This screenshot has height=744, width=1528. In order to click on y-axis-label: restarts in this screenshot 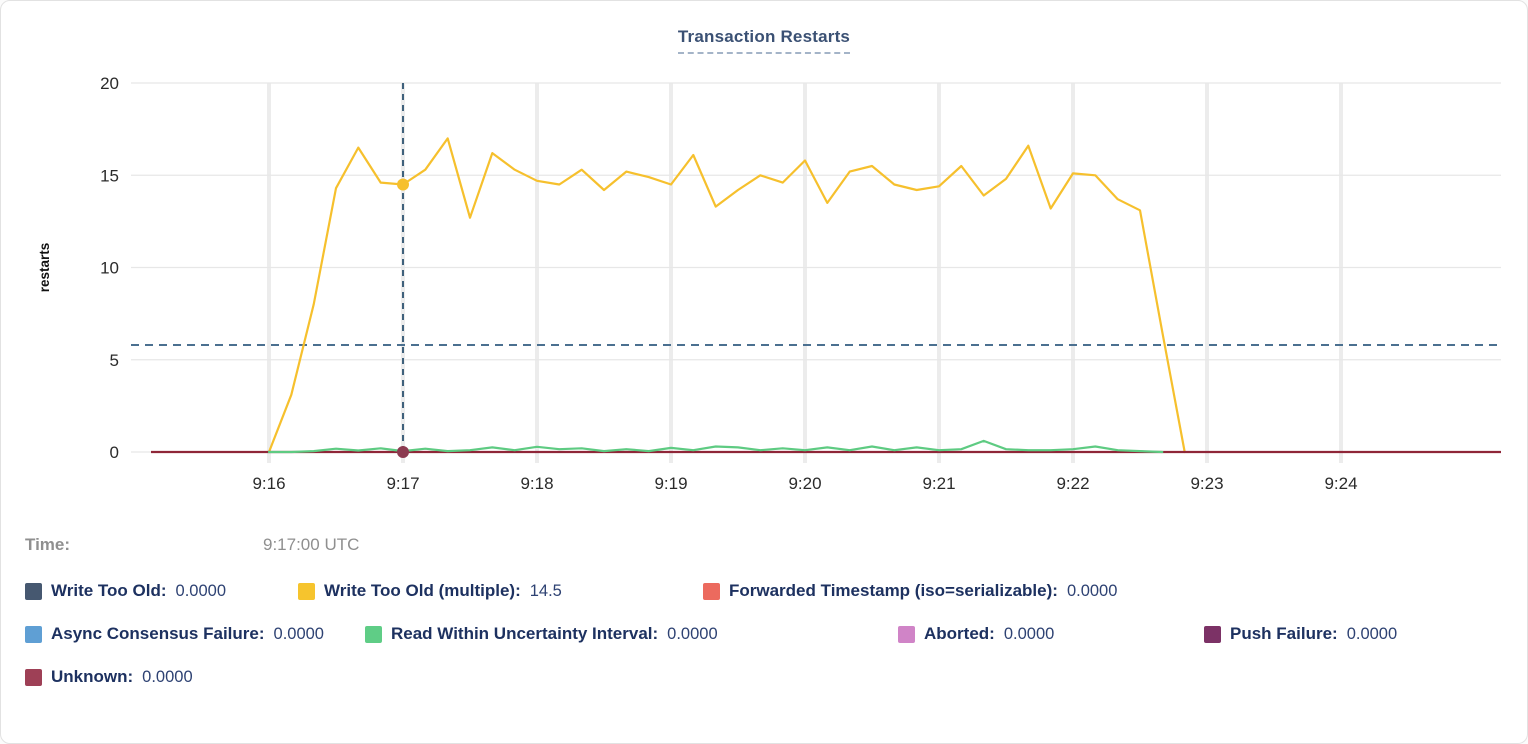, I will do `click(44, 268)`.